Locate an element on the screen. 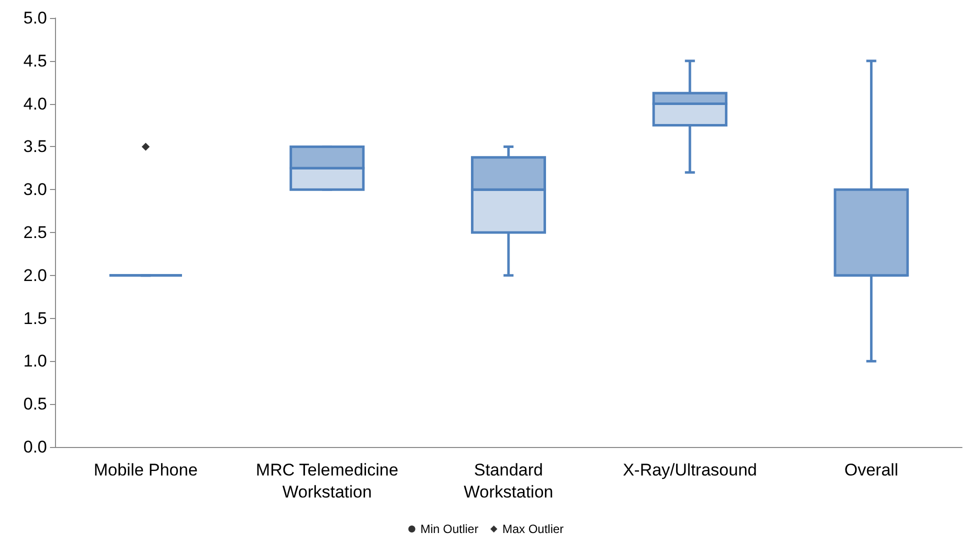  y-tick-label: 2.0 is located at coordinates (35, 275).